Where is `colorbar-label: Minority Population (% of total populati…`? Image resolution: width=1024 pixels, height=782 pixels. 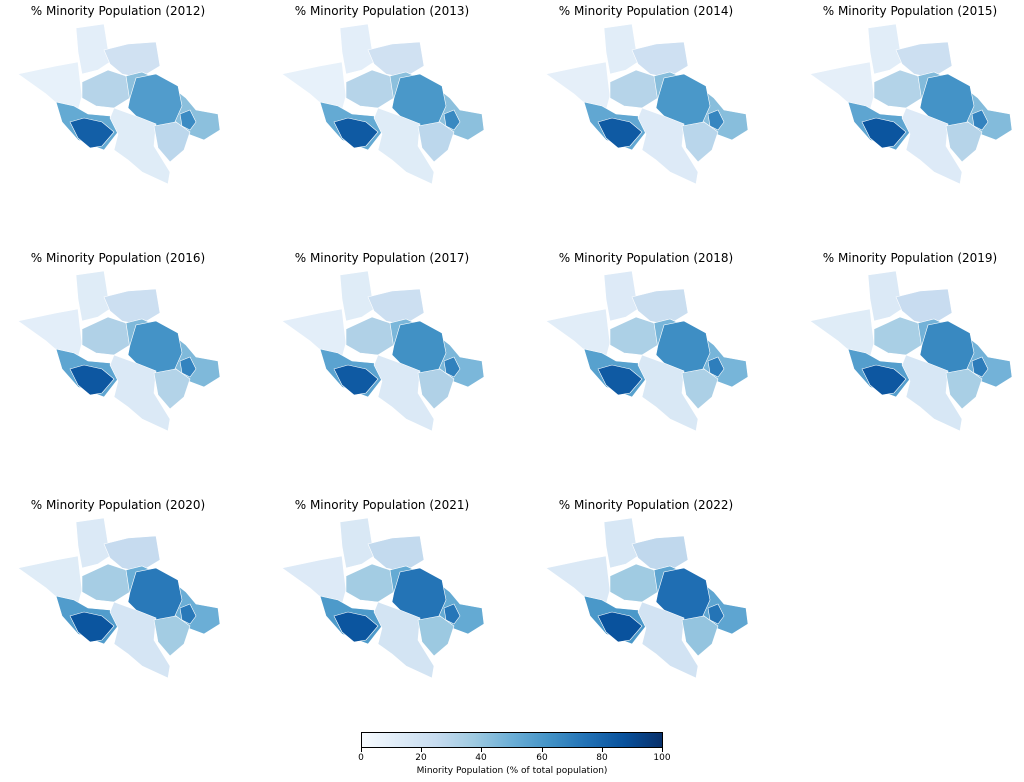 colorbar-label: Minority Population (% of total populati… is located at coordinates (512, 771).